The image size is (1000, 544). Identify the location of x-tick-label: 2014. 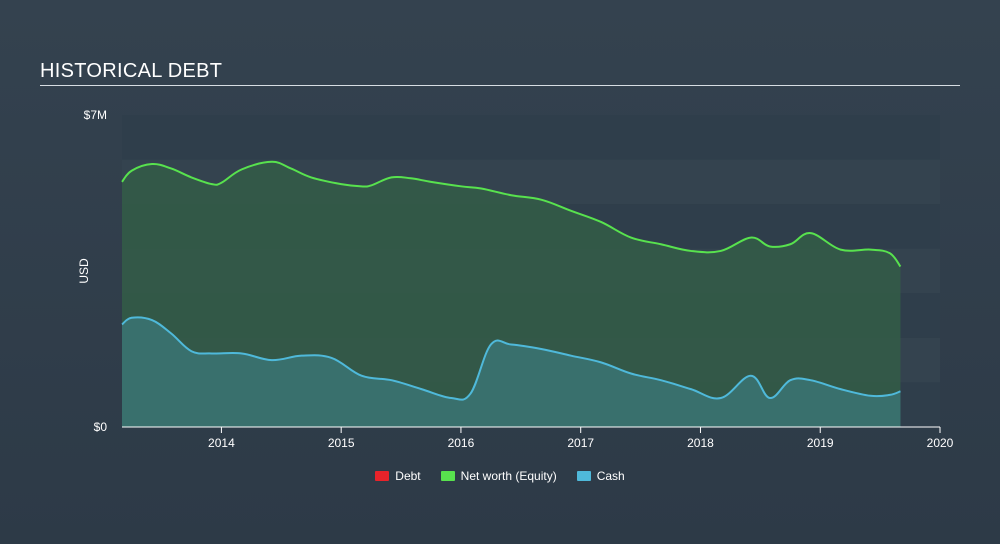
(221, 443).